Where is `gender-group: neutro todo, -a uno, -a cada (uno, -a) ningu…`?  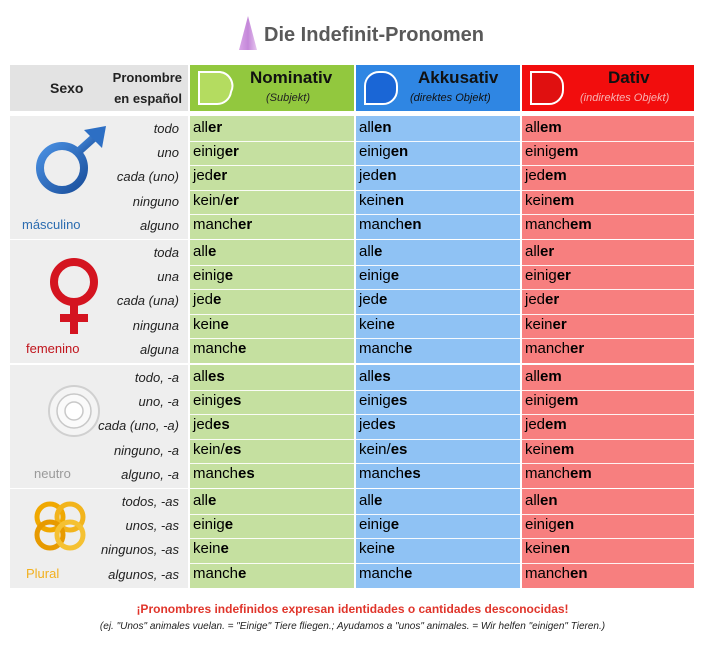 gender-group: neutro todo, -a uno, -a cada (uno, -a) ningu… is located at coordinates (99, 426).